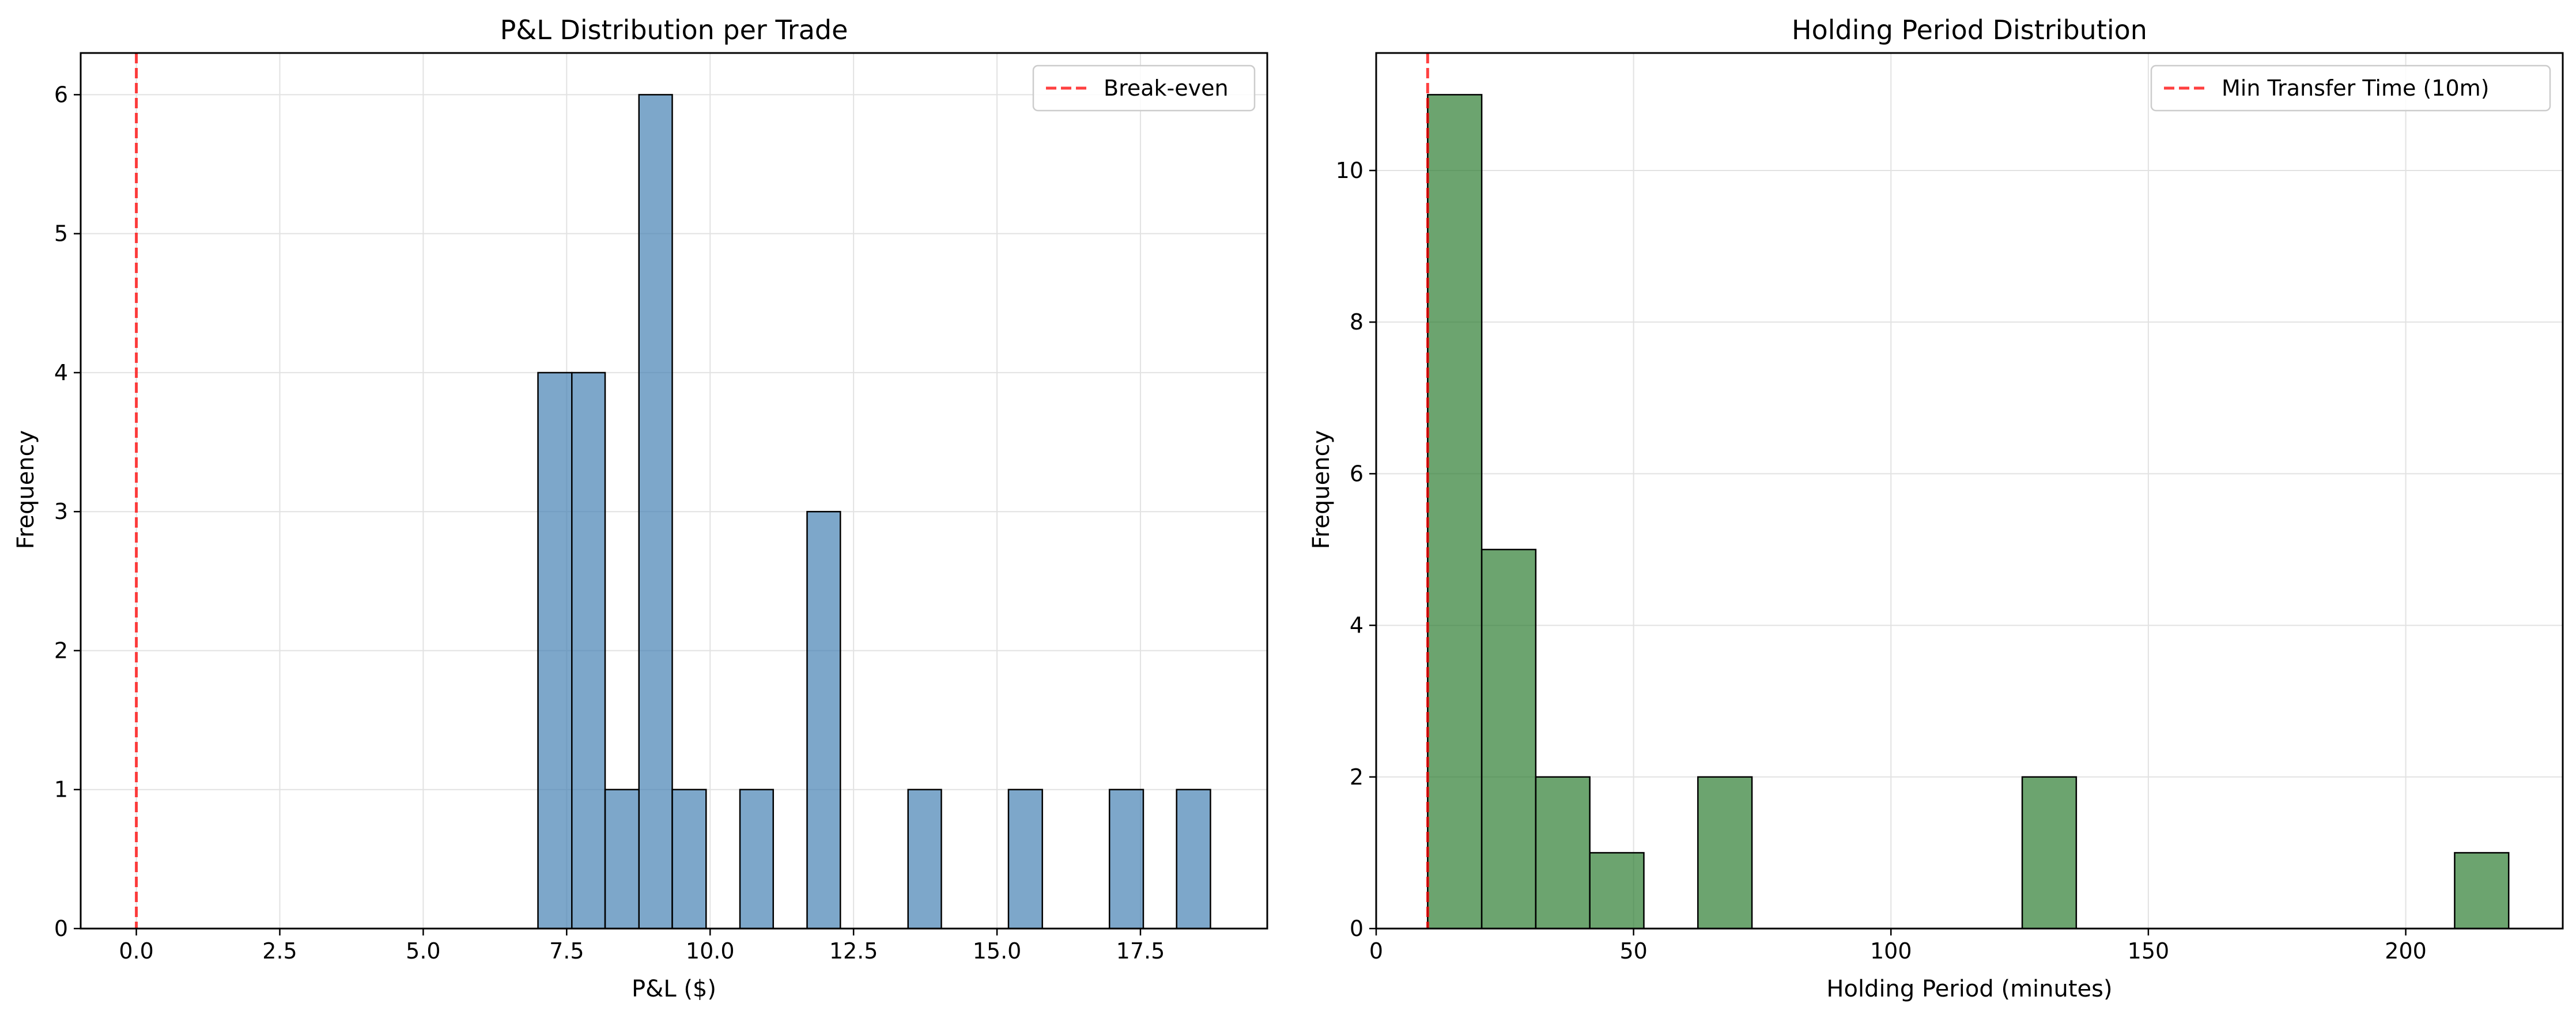  What do you see at coordinates (1969, 989) in the screenshot?
I see `x-axis-label: Holding Period (minutes)` at bounding box center [1969, 989].